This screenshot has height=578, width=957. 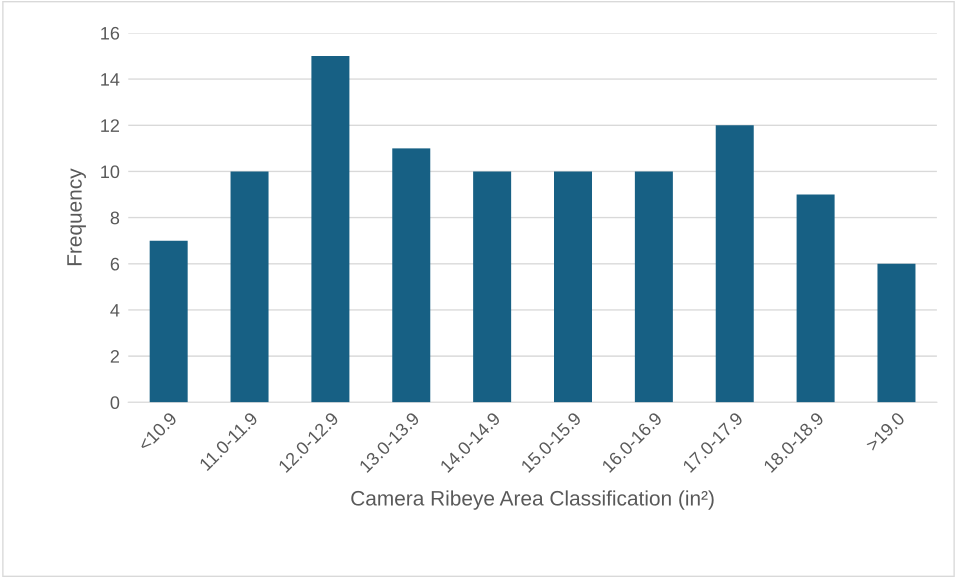 What do you see at coordinates (532, 500) in the screenshot?
I see `x-axis-title: Camera Ribeye Area Classification (in²)` at bounding box center [532, 500].